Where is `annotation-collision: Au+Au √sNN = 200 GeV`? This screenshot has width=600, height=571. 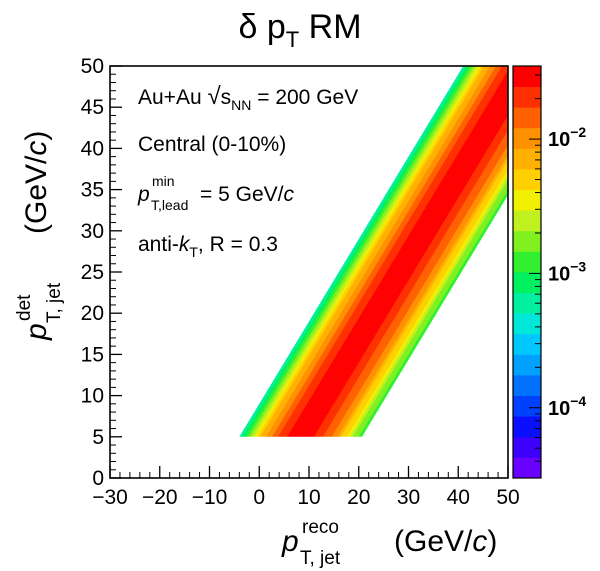 annotation-collision: Au+Au √sNN = 200 GeV is located at coordinates (248, 98).